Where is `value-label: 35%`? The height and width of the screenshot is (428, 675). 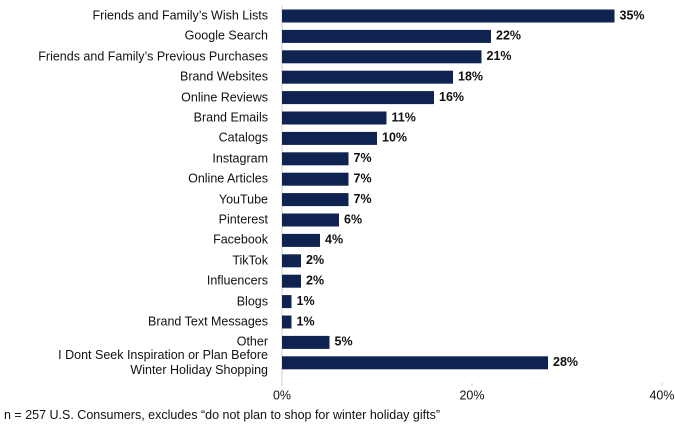
value-label: 35% is located at coordinates (632, 15).